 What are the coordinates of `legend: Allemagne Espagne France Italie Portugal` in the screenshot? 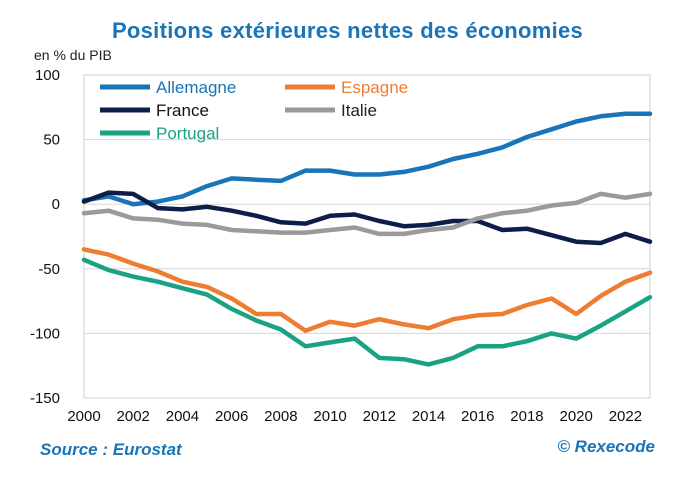 It's located at (254, 110).